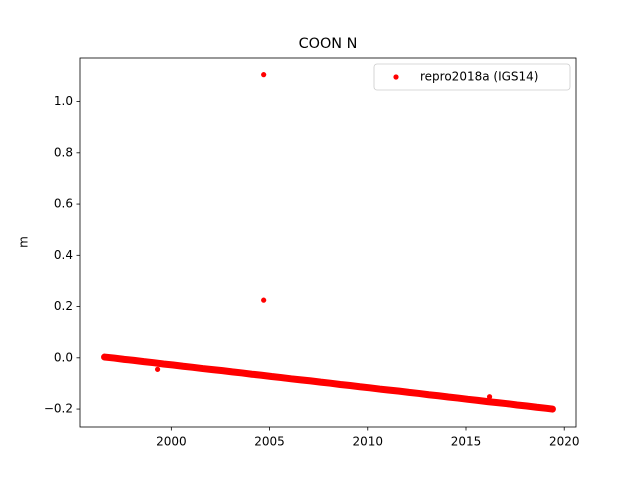 The width and height of the screenshot is (640, 480). What do you see at coordinates (63, 152) in the screenshot?
I see `y-tick-label: 0.8` at bounding box center [63, 152].